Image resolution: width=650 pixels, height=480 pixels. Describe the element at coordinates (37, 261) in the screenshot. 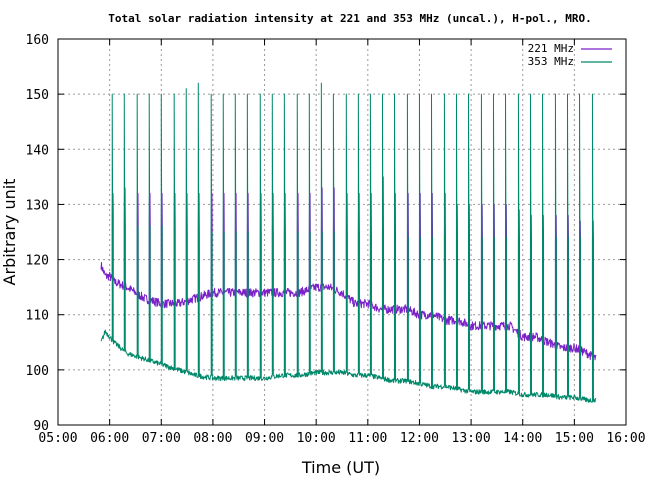

I see `y-tick-label: 120` at that location.